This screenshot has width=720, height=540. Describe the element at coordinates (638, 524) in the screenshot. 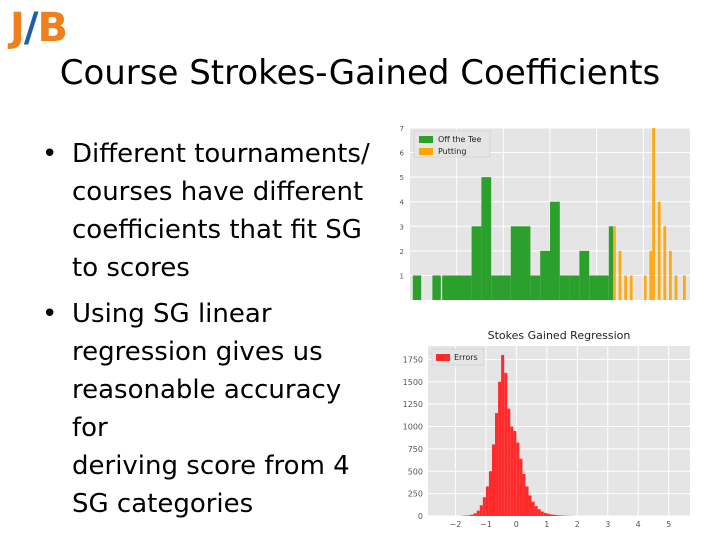

I see `x-tick-label: 4` at that location.